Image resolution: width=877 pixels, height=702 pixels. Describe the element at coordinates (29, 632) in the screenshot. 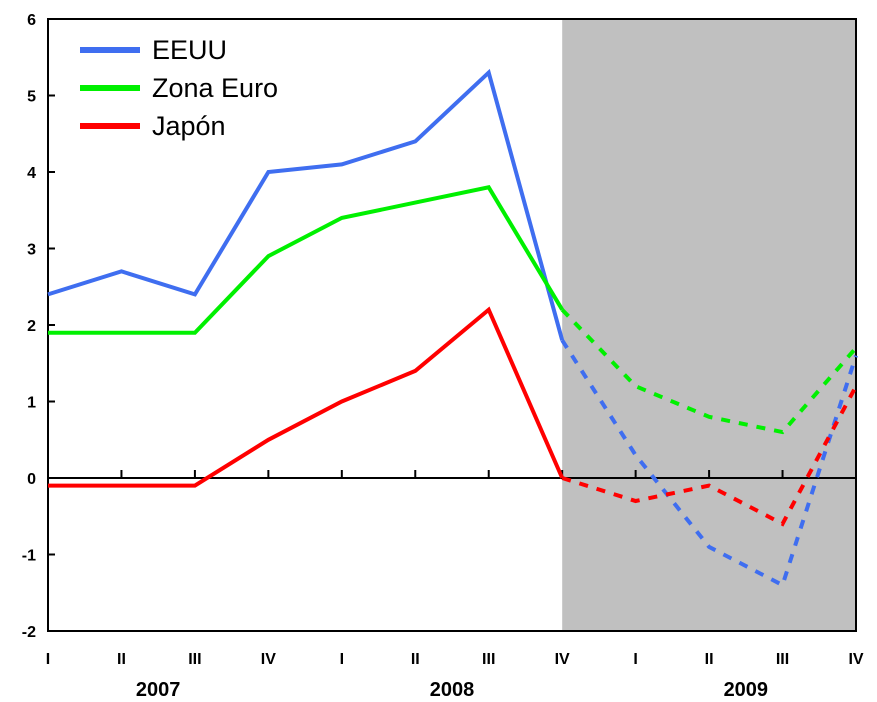

I see `y-tick-label: -2` at that location.